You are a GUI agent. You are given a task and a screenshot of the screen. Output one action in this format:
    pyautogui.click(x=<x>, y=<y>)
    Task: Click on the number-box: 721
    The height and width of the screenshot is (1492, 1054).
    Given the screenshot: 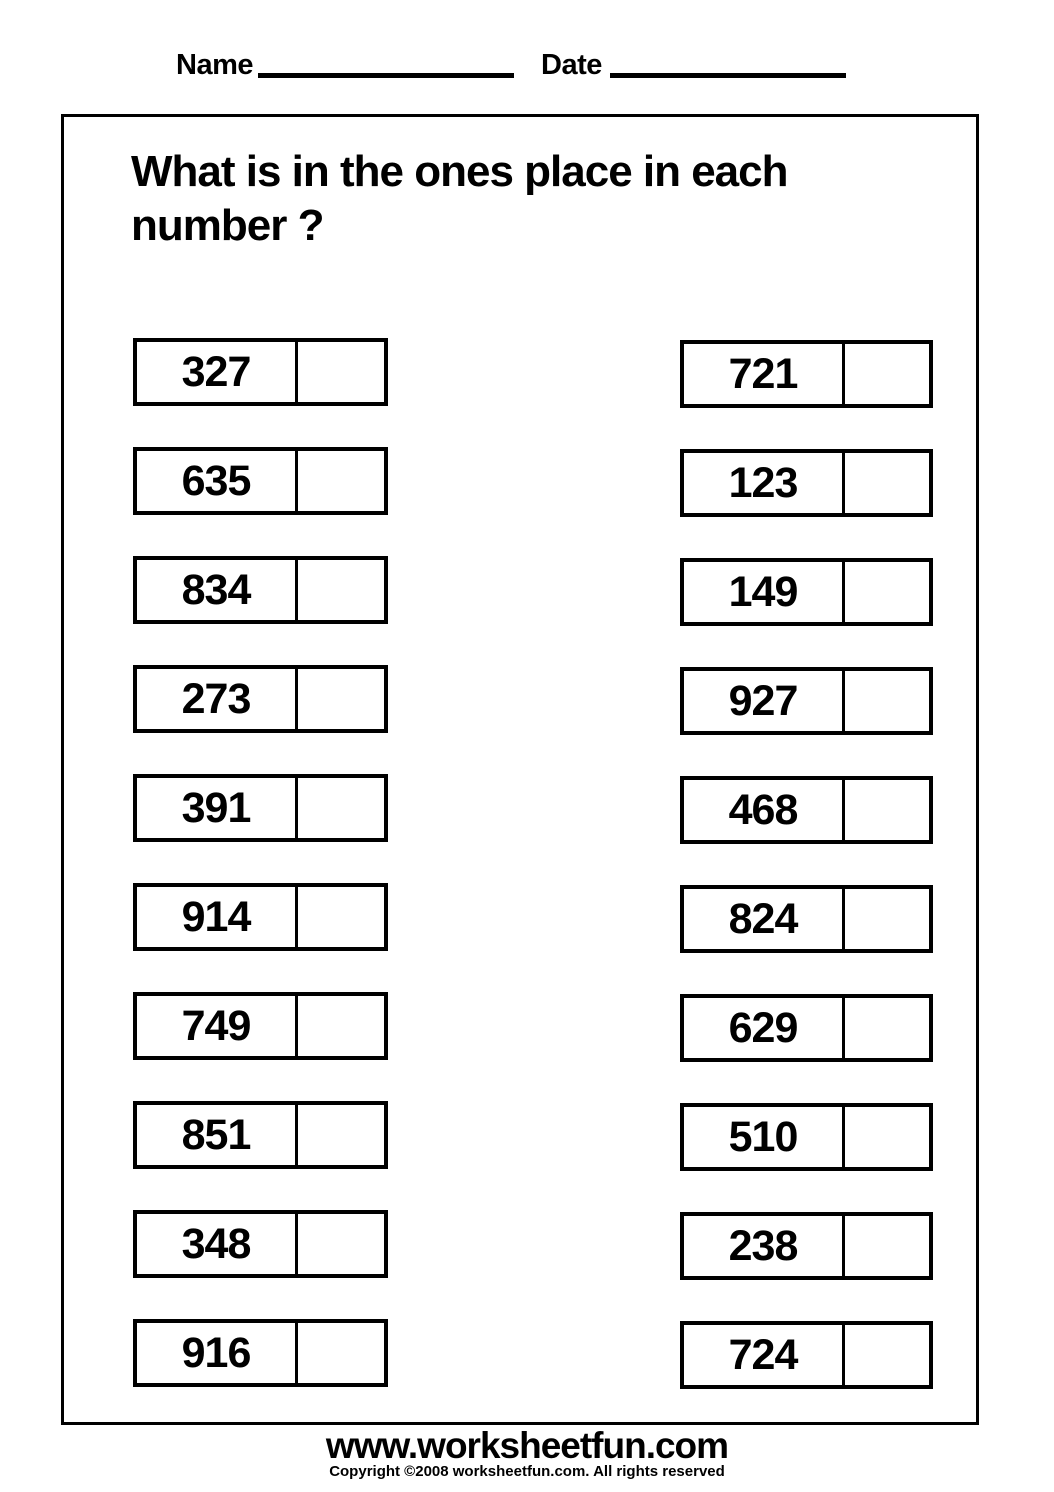 What is the action you would take?
    pyautogui.click(x=806, y=374)
    